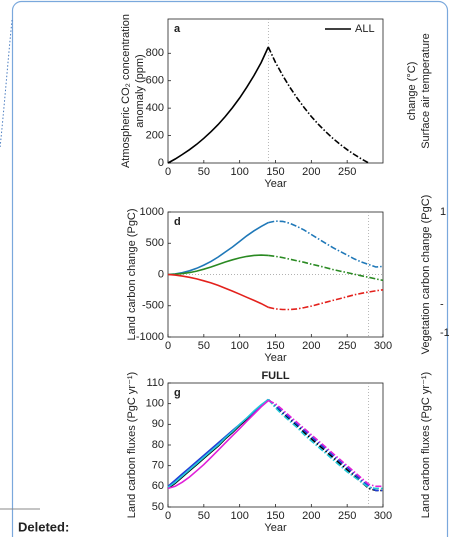 The image size is (449, 537). Describe the element at coordinates (177, 393) in the screenshot. I see `panel-label: g` at that location.